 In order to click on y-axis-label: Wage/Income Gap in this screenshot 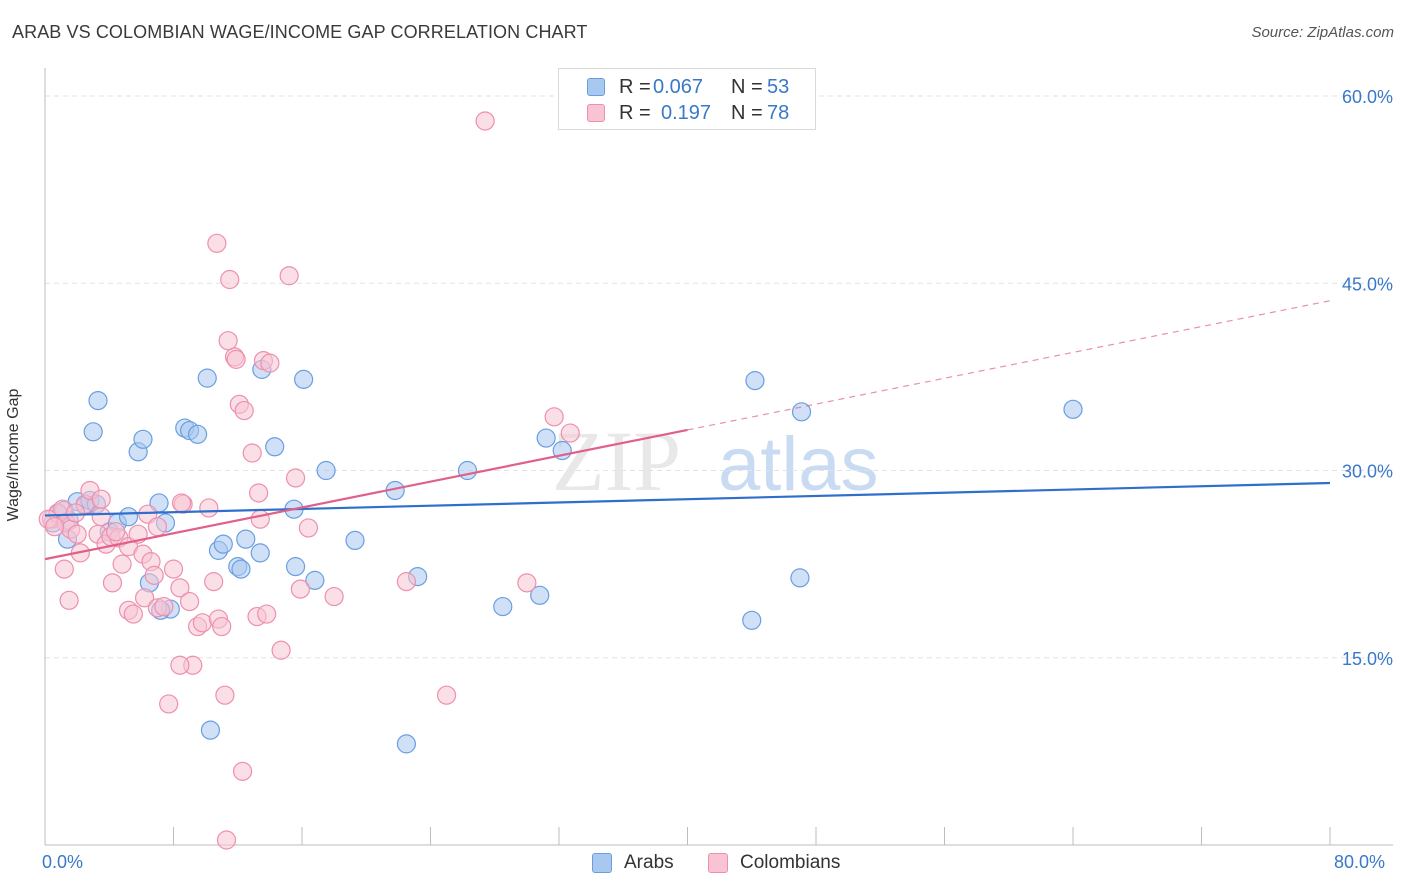, I will do `click(13, 455)`.